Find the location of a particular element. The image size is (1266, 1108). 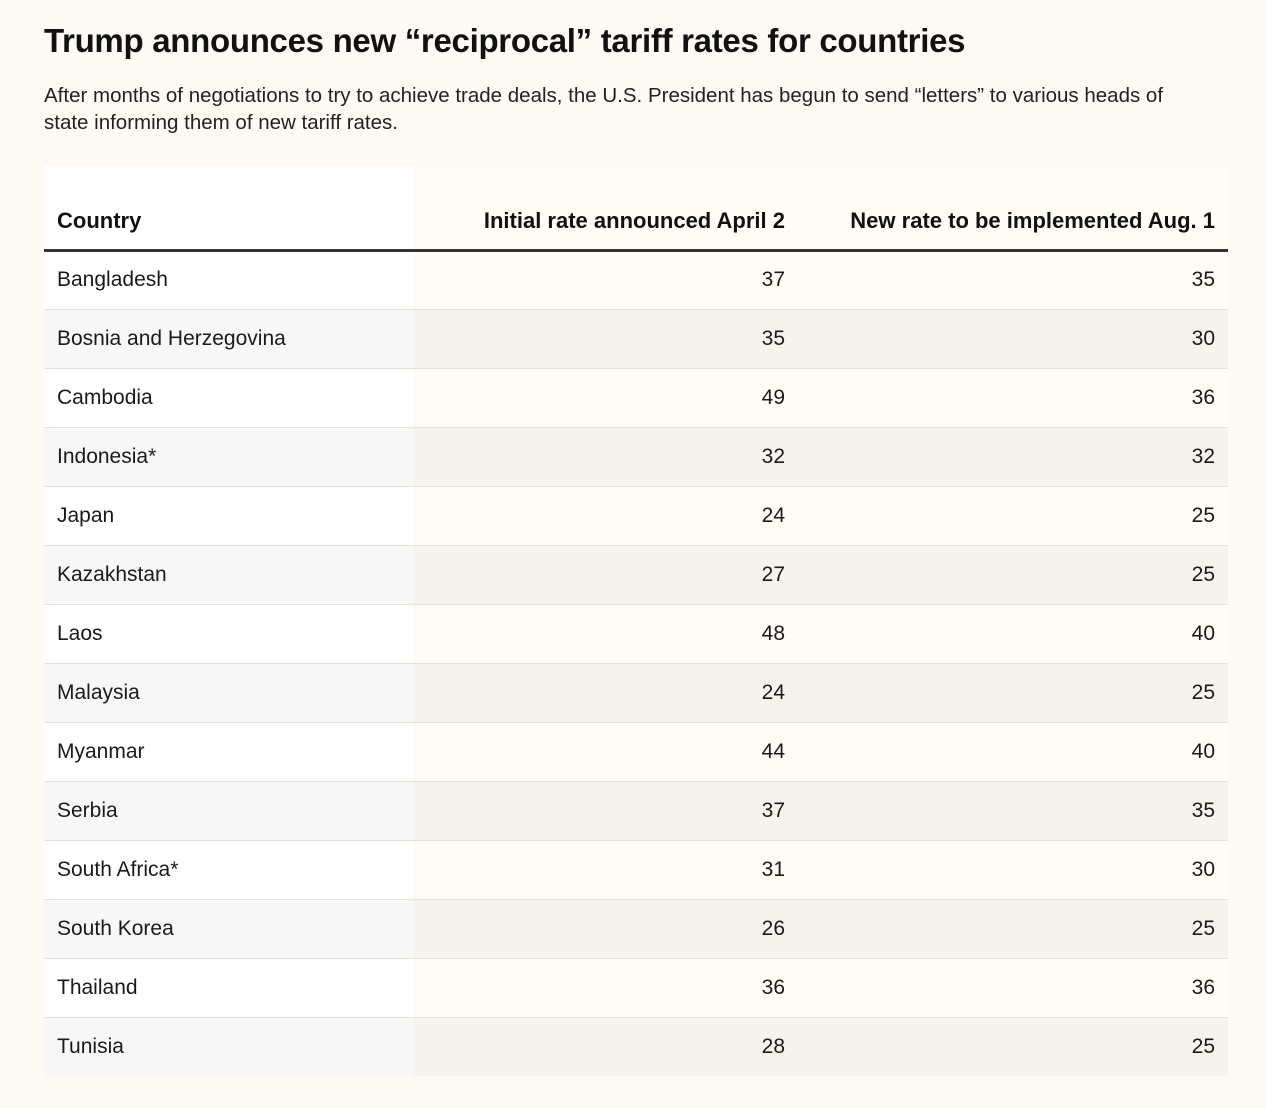

column-header-country: Country is located at coordinates (229, 209).